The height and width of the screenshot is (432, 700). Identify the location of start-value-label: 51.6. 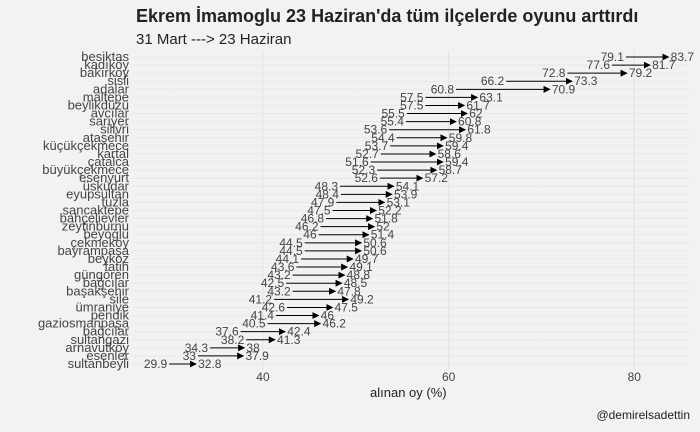
(357, 162).